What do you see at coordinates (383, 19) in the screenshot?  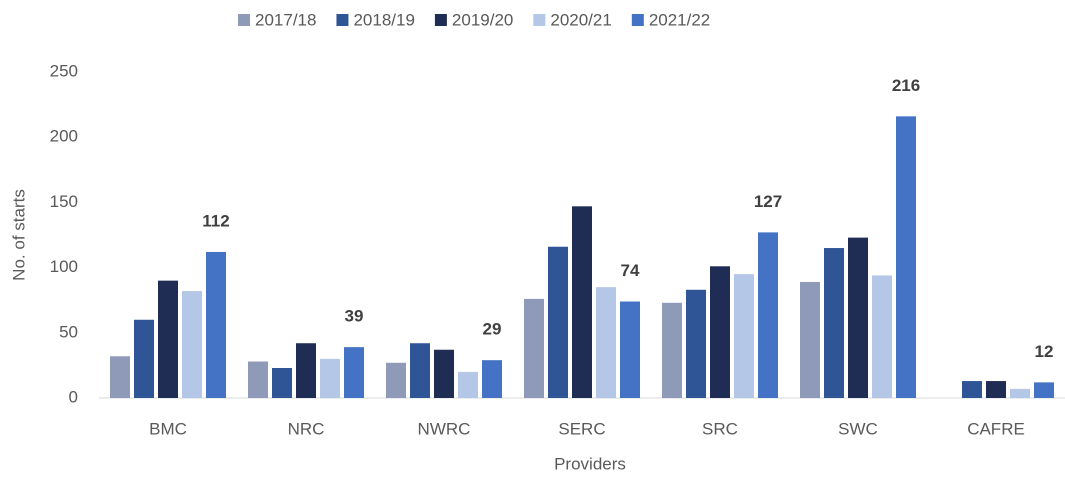 I see `legend-label: 2018/19` at bounding box center [383, 19].